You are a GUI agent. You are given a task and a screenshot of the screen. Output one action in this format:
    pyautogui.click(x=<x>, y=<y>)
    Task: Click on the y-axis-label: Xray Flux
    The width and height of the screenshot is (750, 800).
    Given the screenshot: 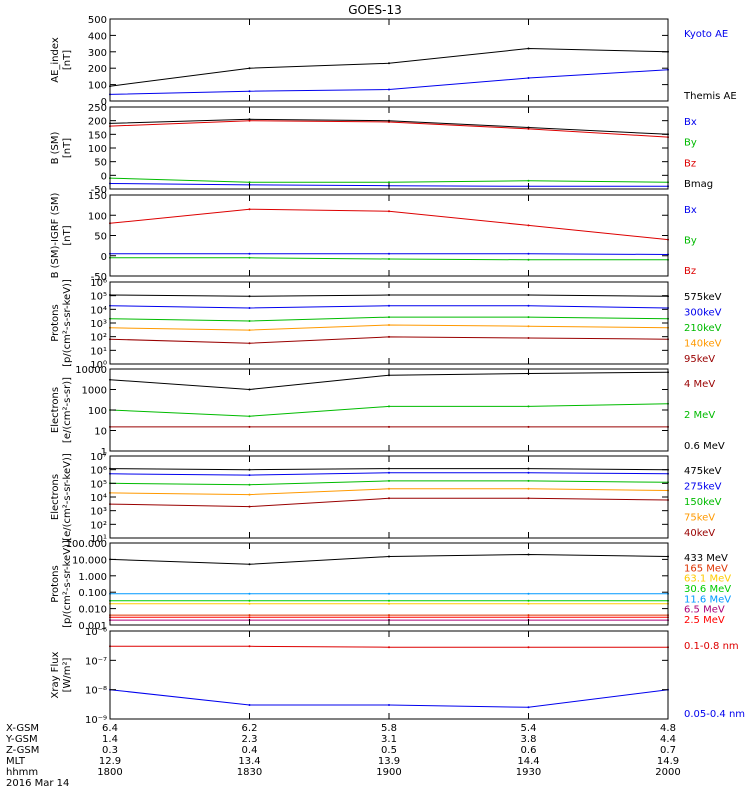 What is the action you would take?
    pyautogui.click(x=55, y=674)
    